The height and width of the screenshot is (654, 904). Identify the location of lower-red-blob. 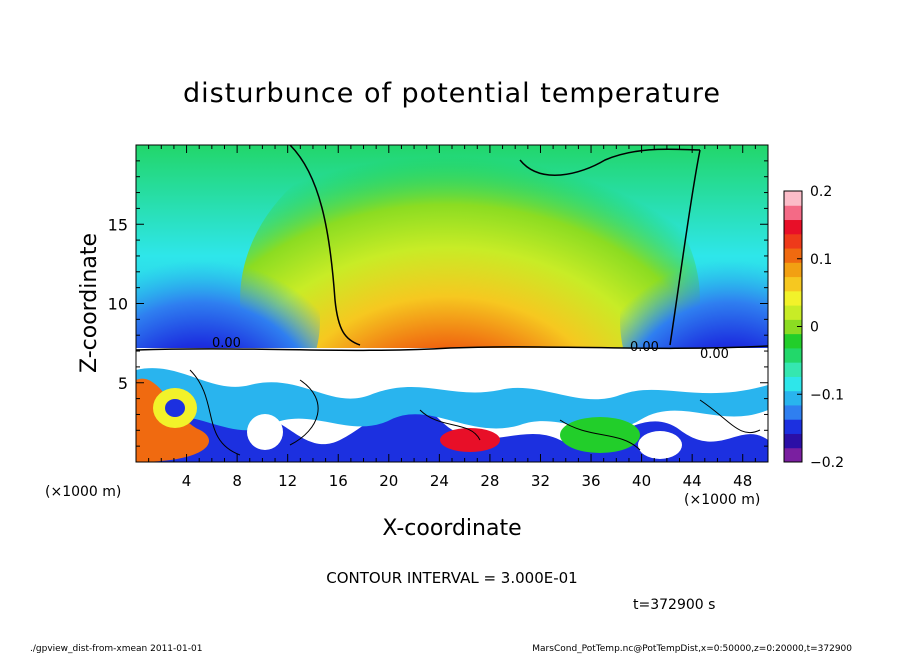
(470, 440).